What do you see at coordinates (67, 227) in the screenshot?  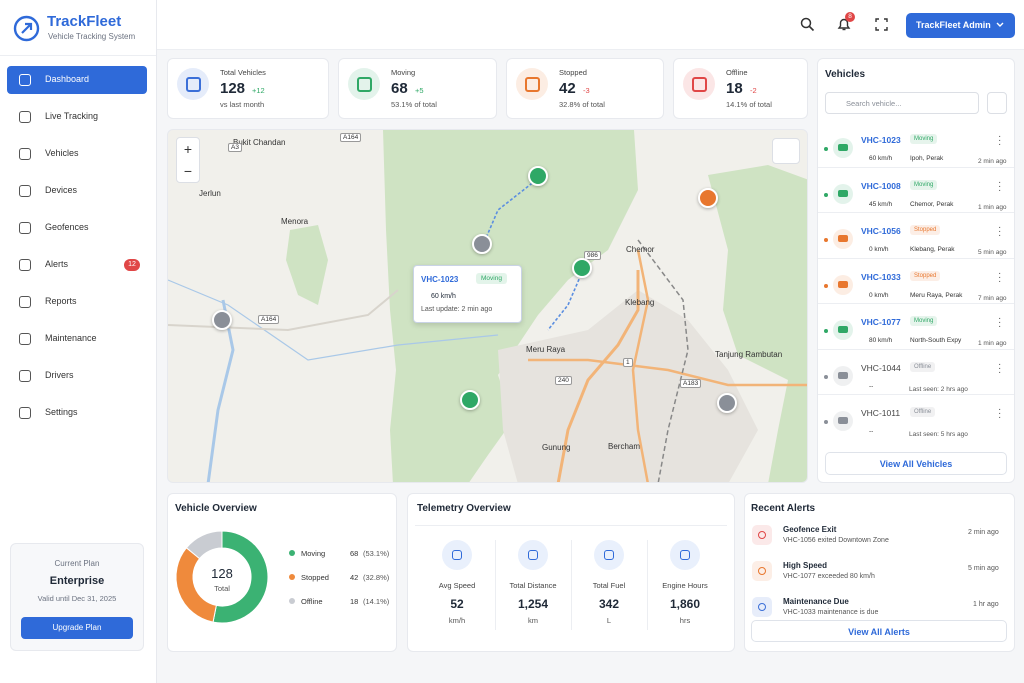 I see `nav-item: Geofences` at bounding box center [67, 227].